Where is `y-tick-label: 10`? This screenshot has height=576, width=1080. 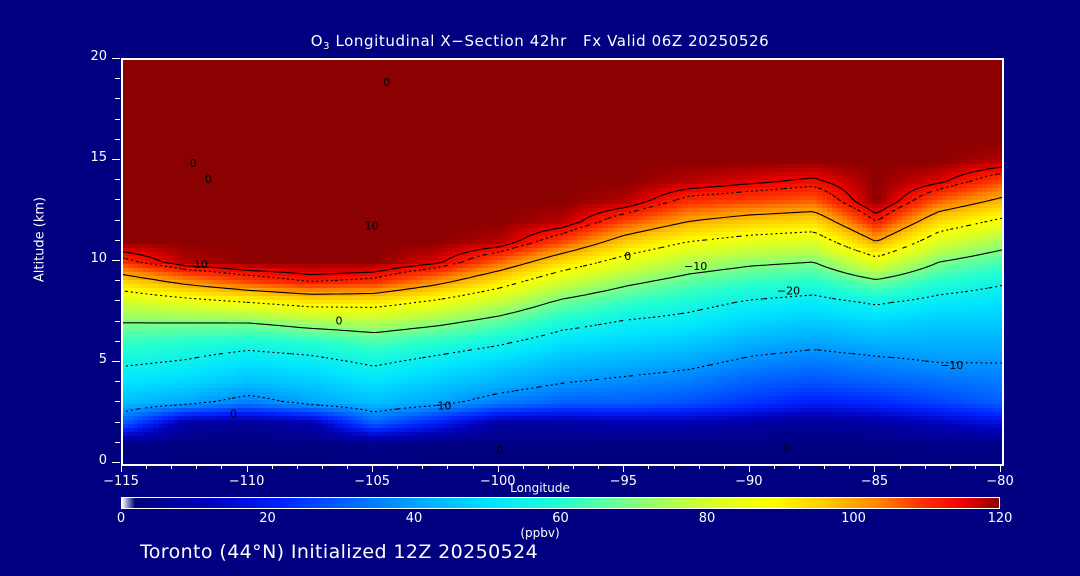 y-tick-label: 10 is located at coordinates (98, 258).